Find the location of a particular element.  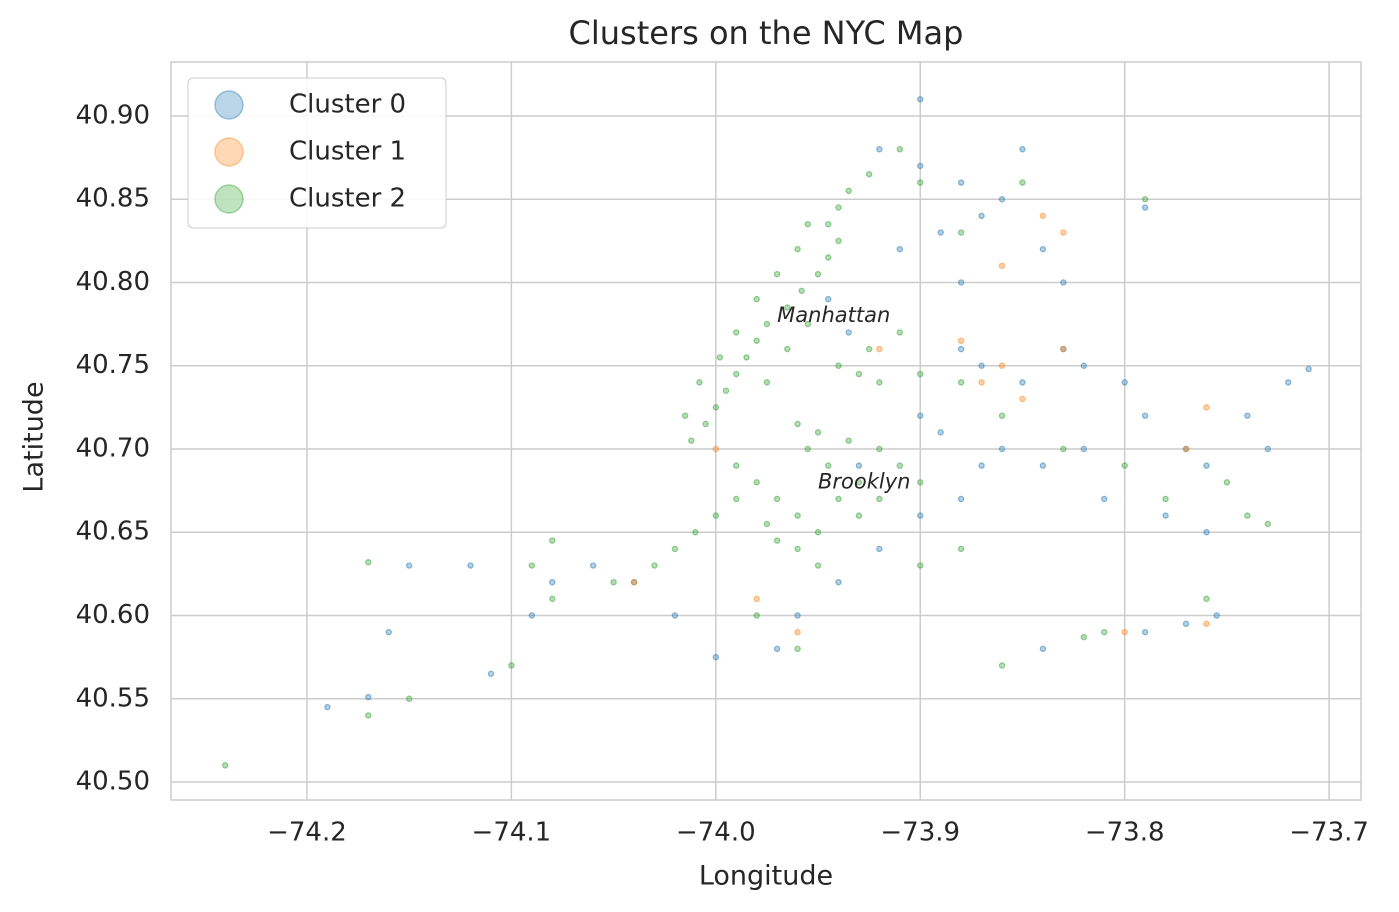

y-tick-label: 40.55 is located at coordinates (113, 698).